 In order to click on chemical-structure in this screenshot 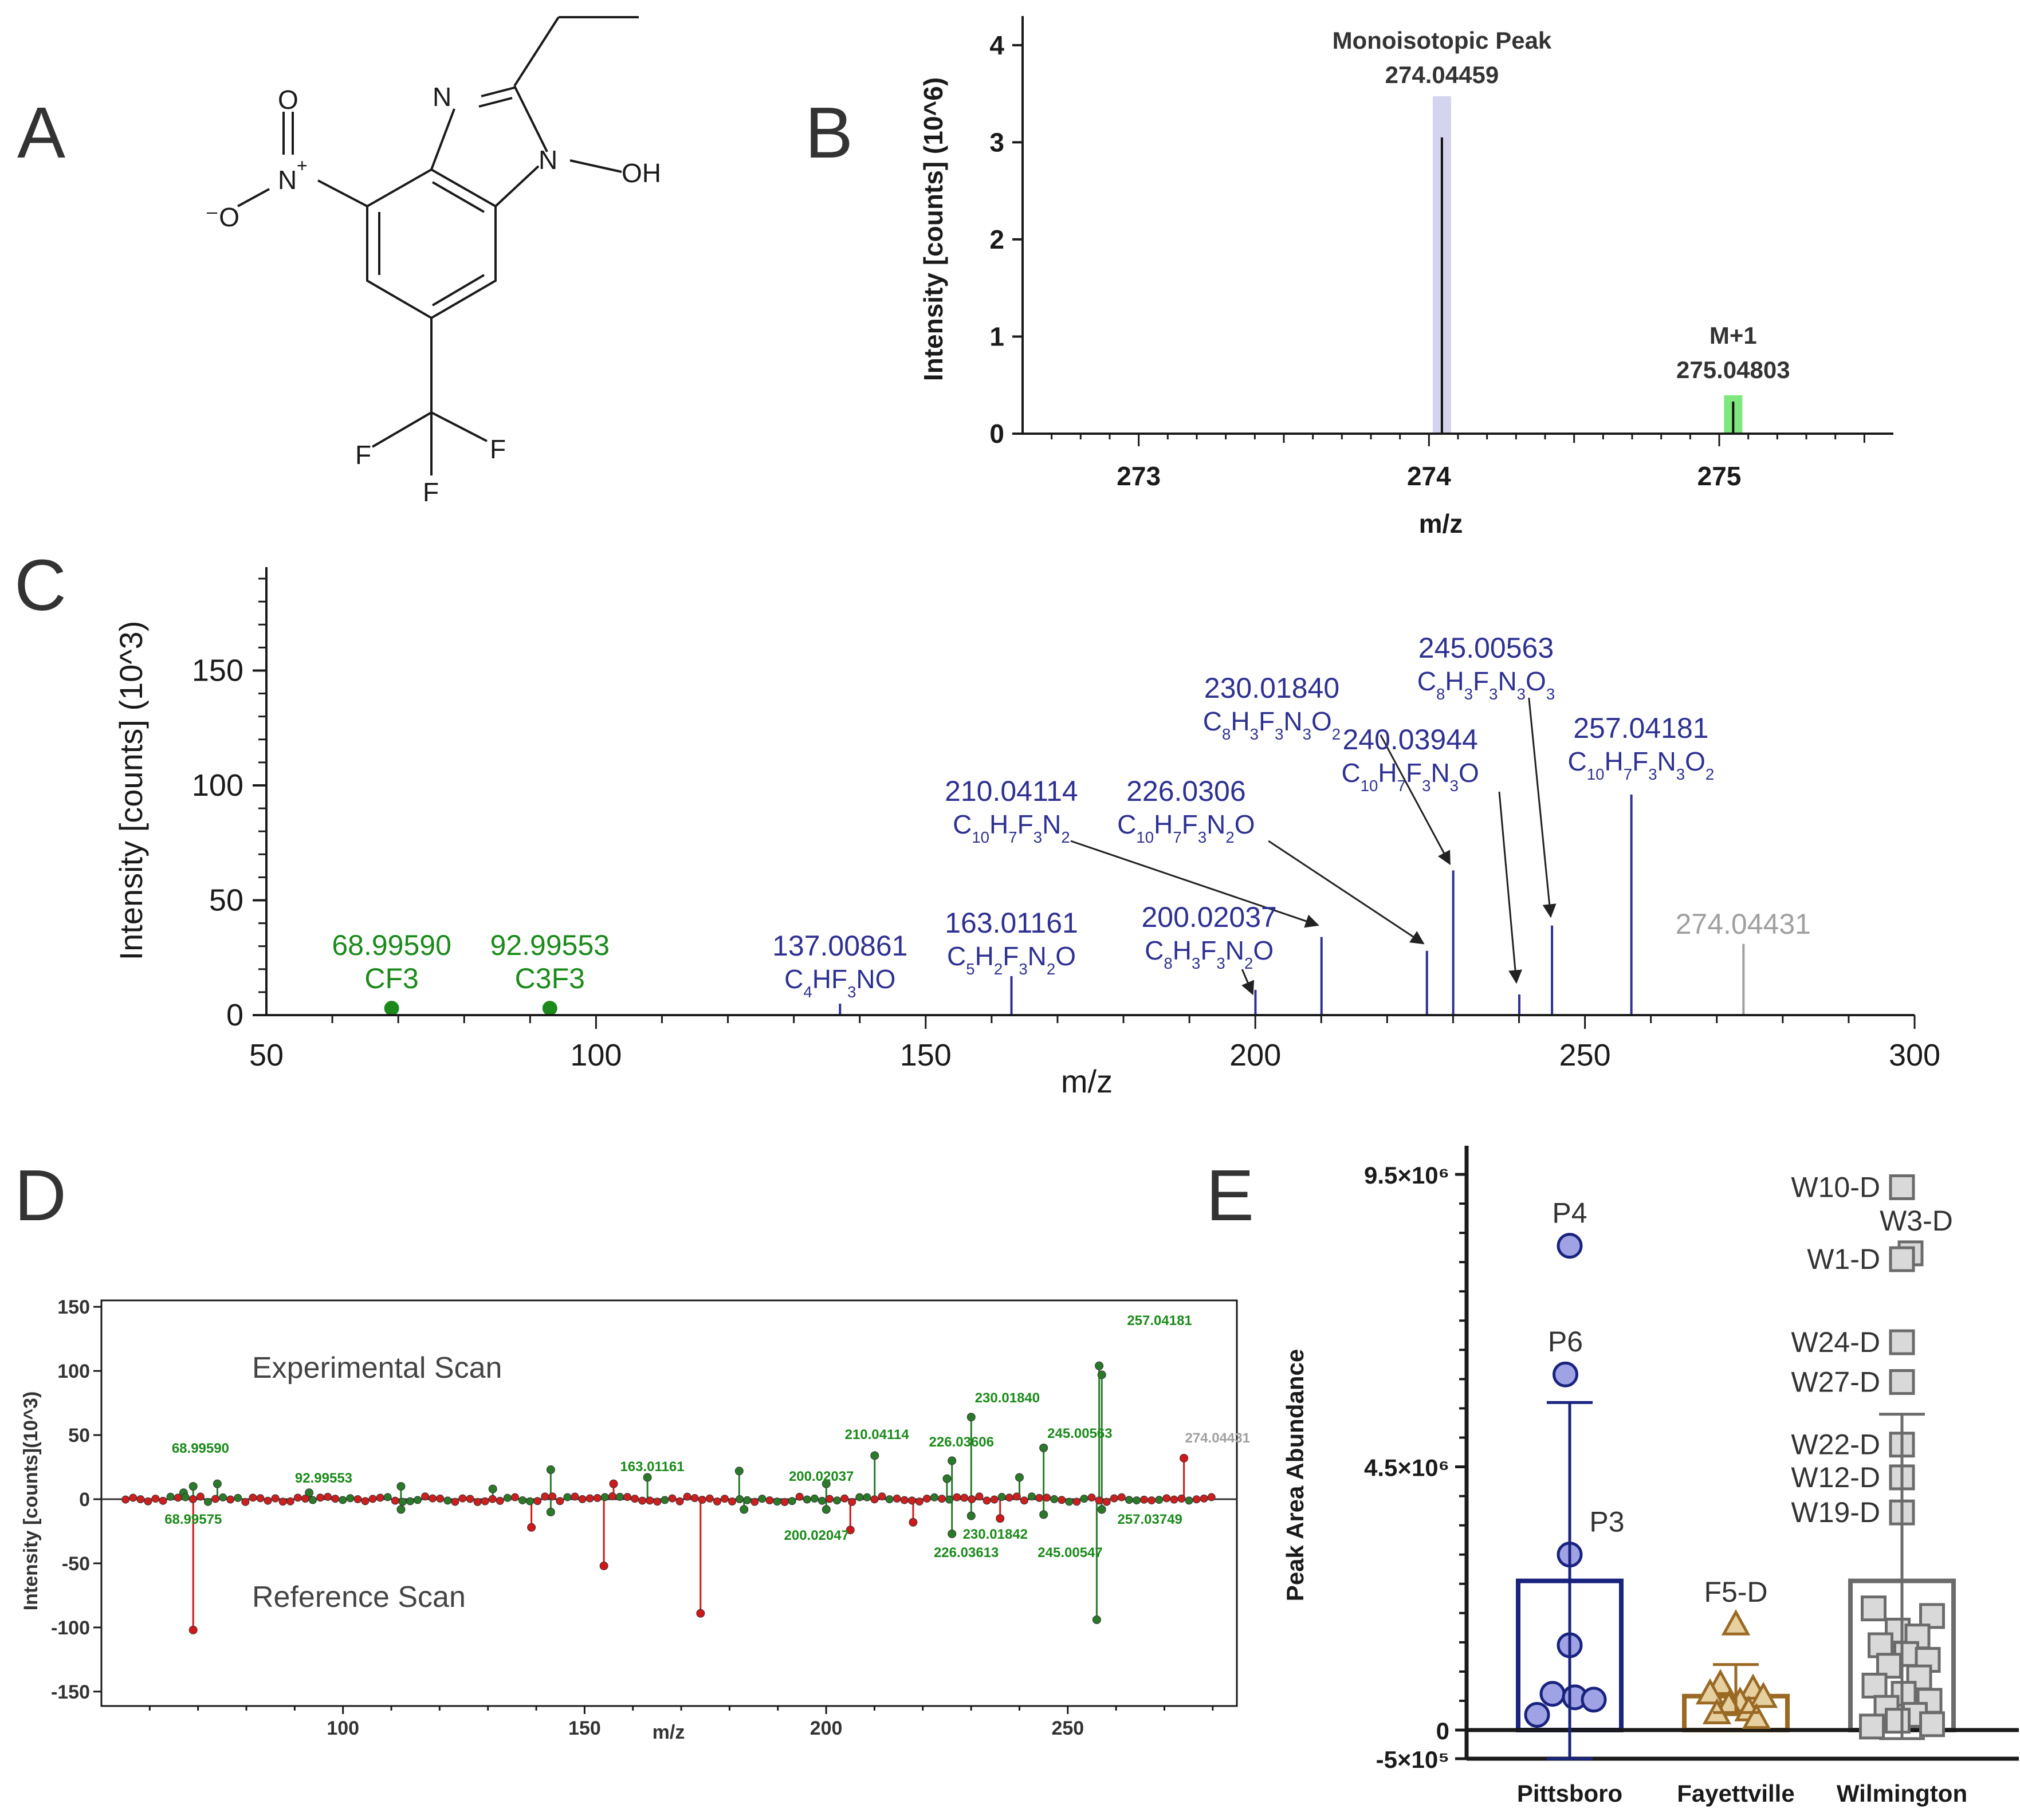, I will do `click(438, 245)`.